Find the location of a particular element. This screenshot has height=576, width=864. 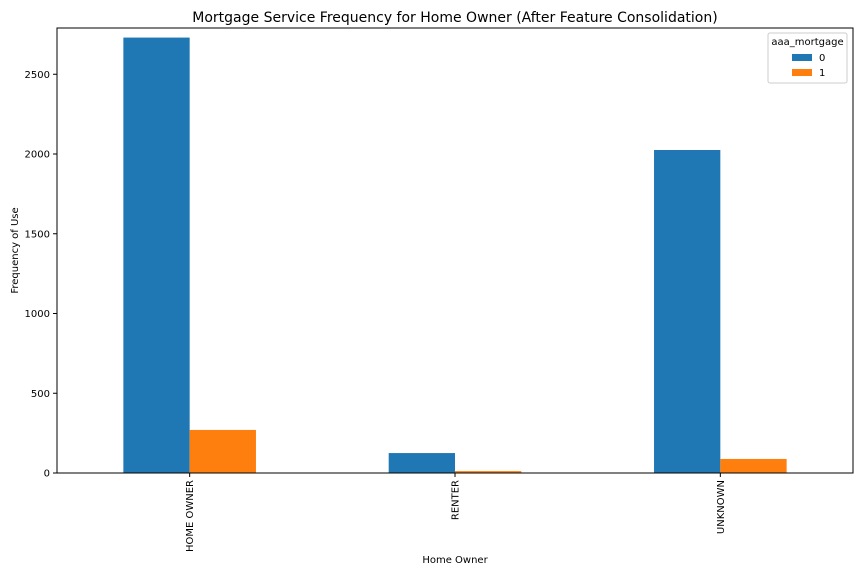

y-axis-label: Frequency of Use is located at coordinates (15, 250).